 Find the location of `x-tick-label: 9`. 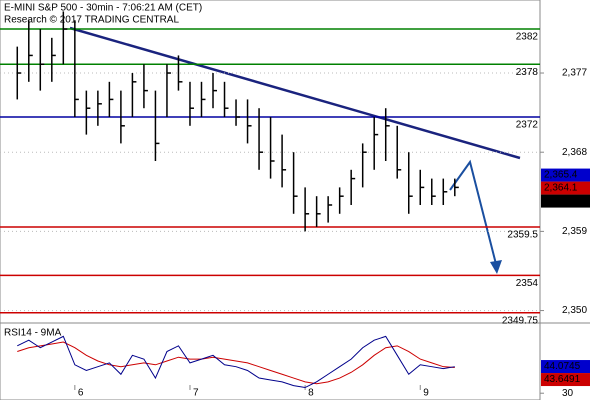

x-tick-label: 9 is located at coordinates (426, 393).